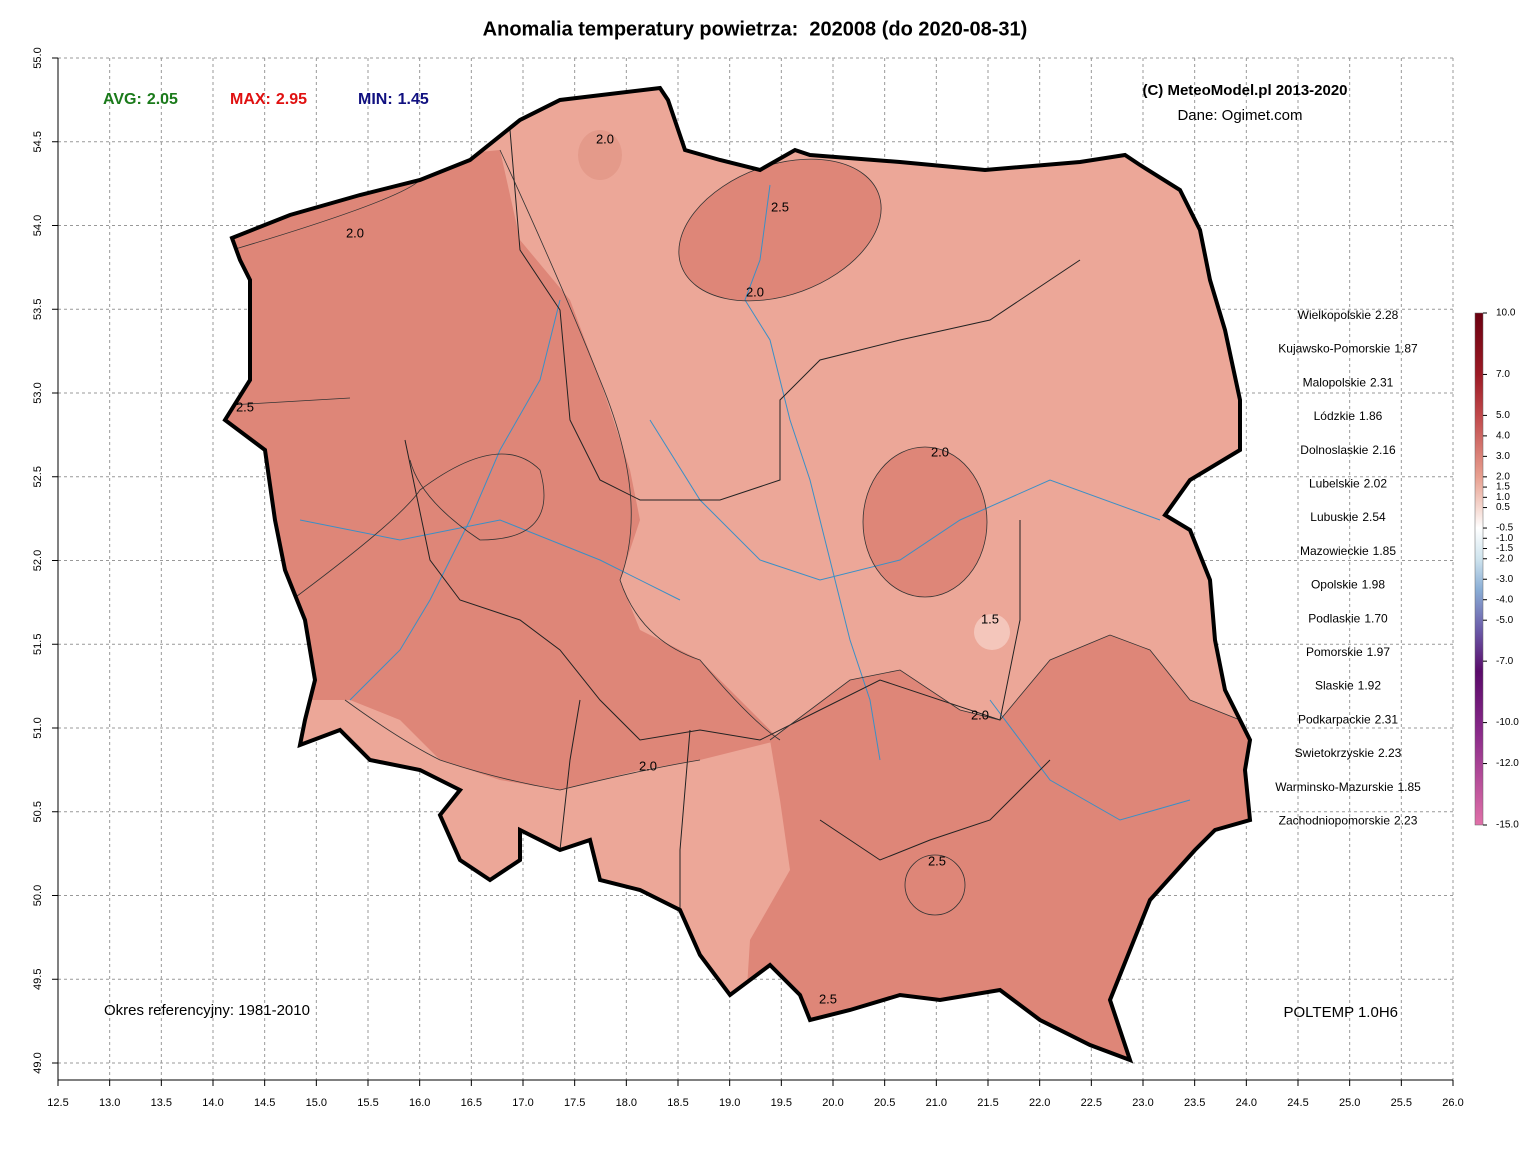 The image size is (1536, 1152). Describe the element at coordinates (1505, 538) in the screenshot. I see `colorbar-label: -1.0` at that location.